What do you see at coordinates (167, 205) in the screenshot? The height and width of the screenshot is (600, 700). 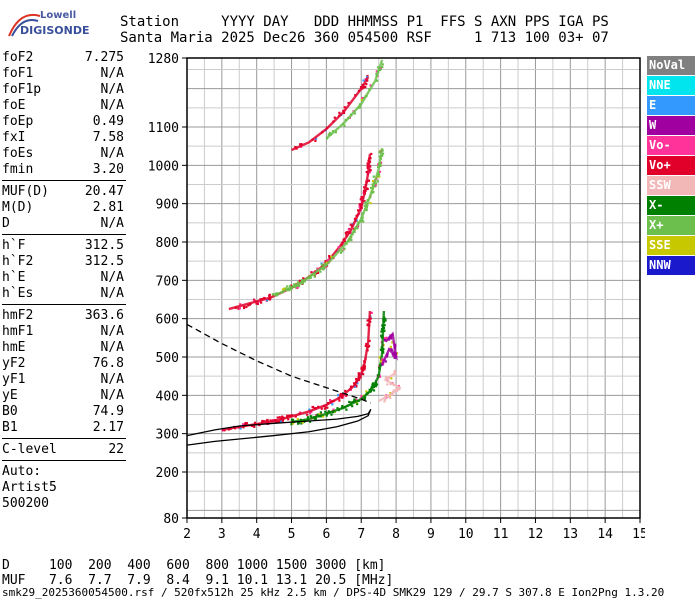 I see `y-tick-label: 900` at bounding box center [167, 205].